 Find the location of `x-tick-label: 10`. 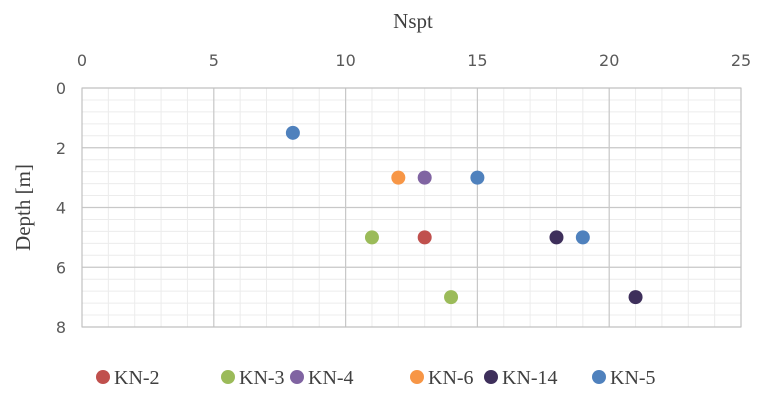

x-tick-label: 10 is located at coordinates (345, 60).